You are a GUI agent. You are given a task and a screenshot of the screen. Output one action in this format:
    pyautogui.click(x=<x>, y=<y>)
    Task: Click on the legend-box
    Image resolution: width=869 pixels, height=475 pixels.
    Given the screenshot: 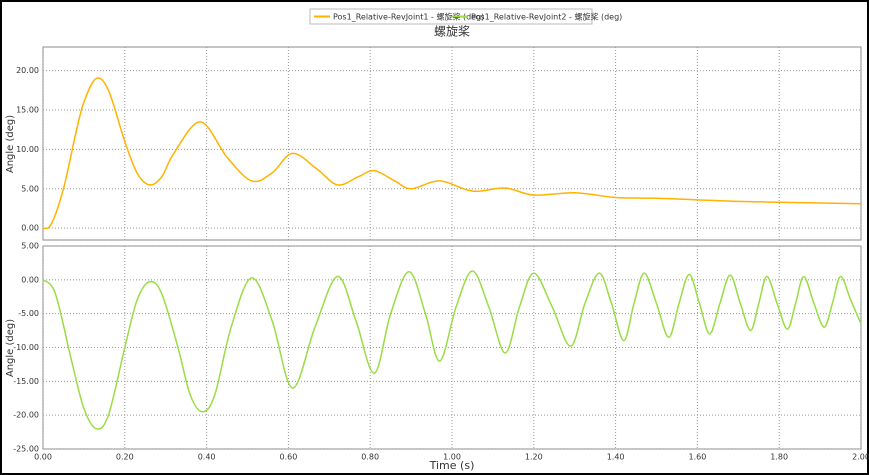 What is the action you would take?
    pyautogui.click(x=451, y=16)
    